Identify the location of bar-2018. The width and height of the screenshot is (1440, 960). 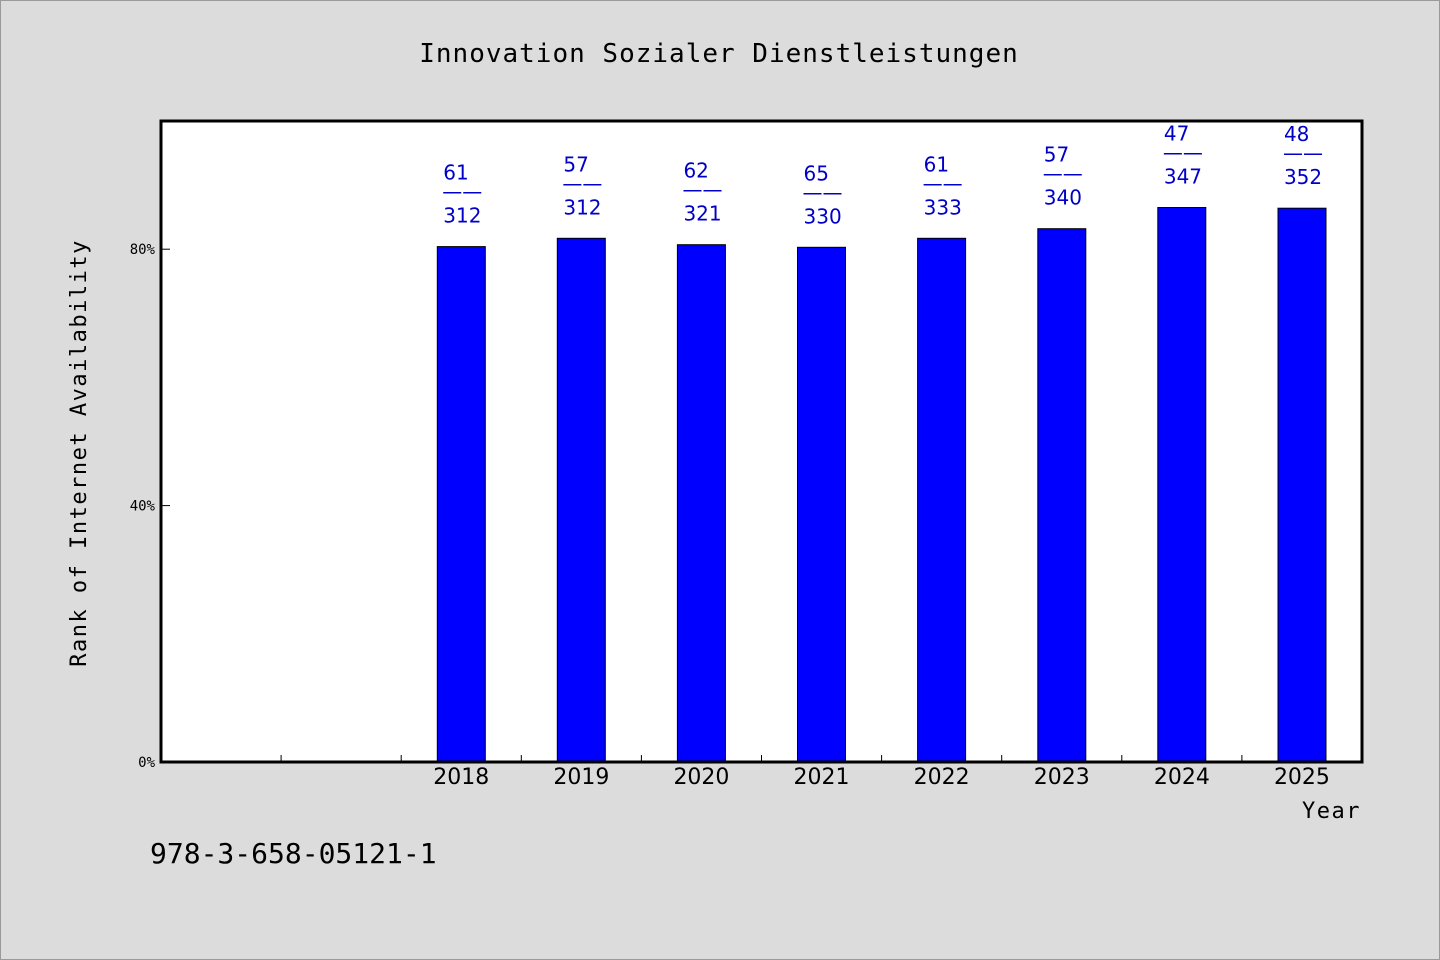
(461, 504).